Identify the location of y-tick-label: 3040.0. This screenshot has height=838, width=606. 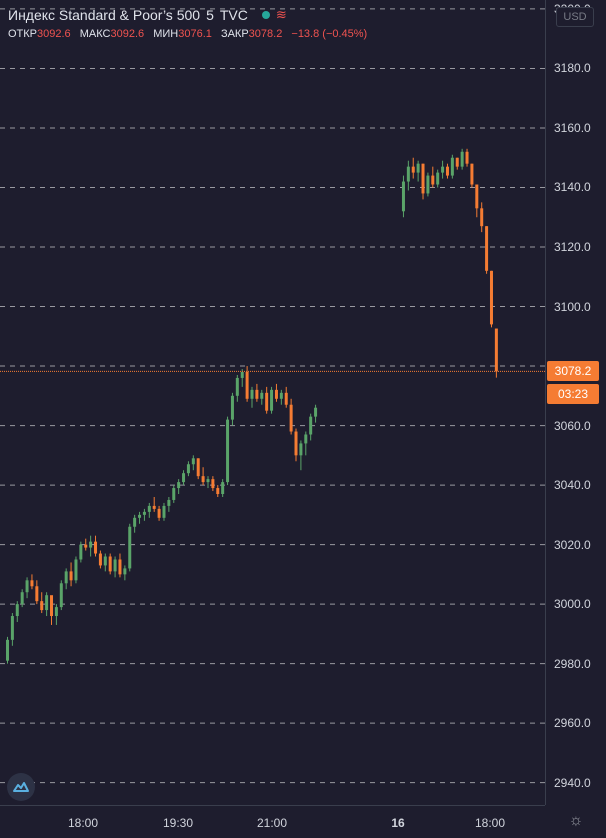
(572, 485).